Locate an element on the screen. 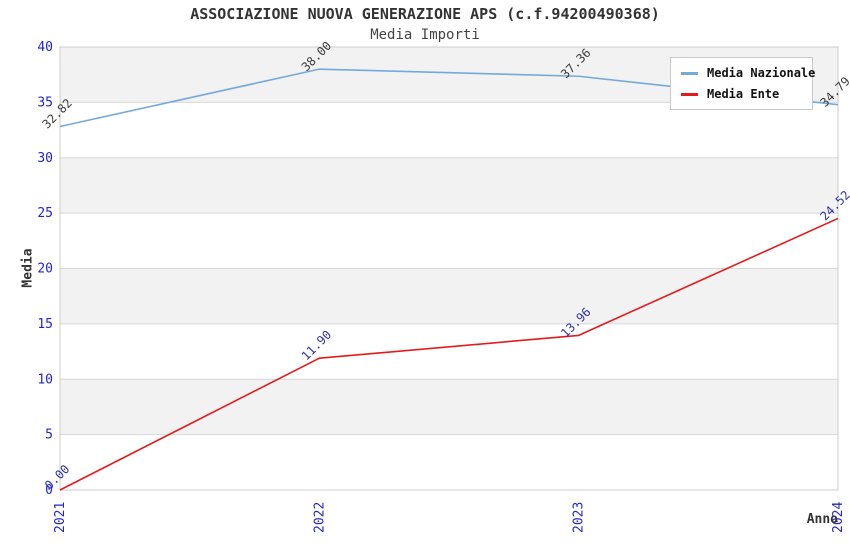 The height and width of the screenshot is (550, 850). y-tick-label: 35 is located at coordinates (45, 102).